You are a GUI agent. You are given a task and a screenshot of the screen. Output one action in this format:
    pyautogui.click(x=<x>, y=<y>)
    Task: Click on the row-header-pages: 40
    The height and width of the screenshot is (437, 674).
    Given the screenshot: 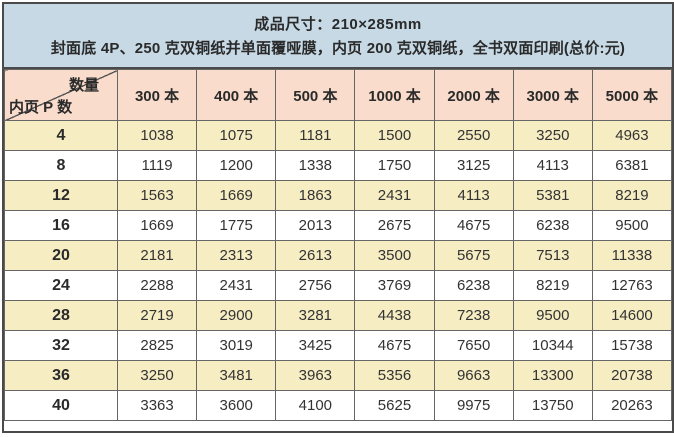 What is the action you would take?
    pyautogui.click(x=61, y=405)
    